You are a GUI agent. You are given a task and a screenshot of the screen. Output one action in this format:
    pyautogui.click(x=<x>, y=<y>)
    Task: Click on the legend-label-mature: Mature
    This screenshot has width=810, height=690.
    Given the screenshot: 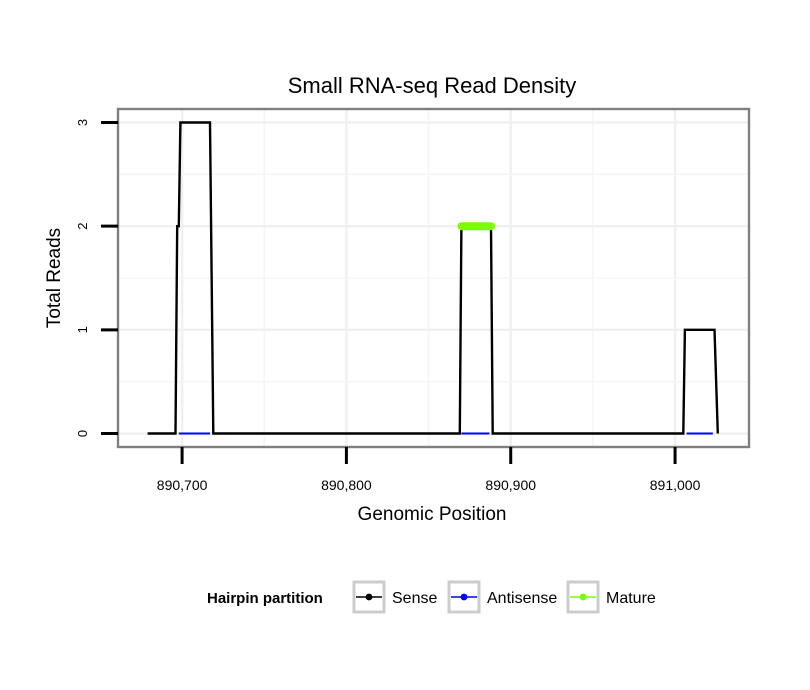 What is the action you would take?
    pyautogui.click(x=631, y=598)
    